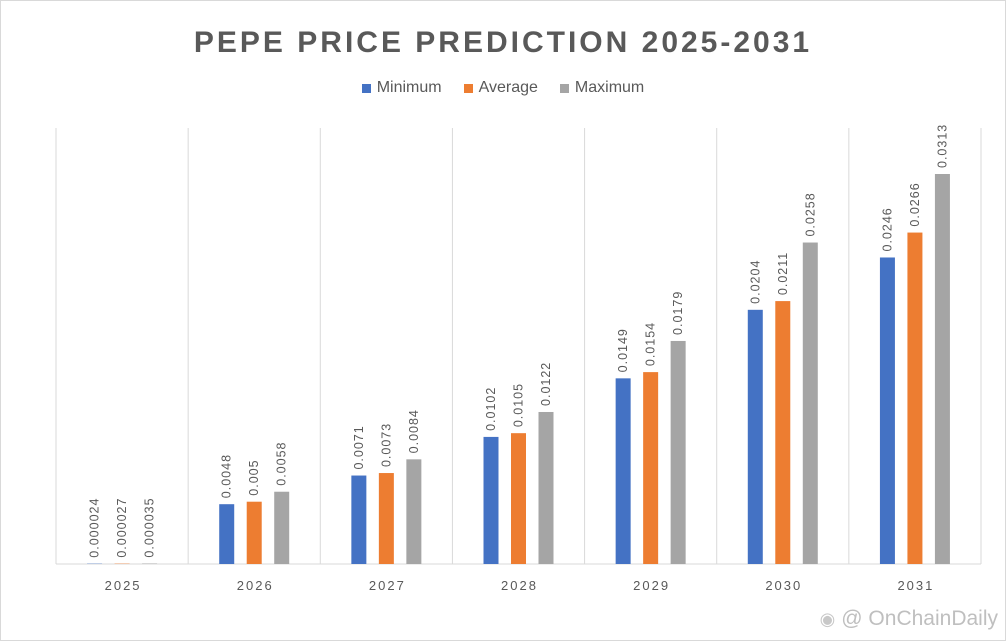  Describe the element at coordinates (386, 445) in the screenshot. I see `data-label: 0.0073` at that location.